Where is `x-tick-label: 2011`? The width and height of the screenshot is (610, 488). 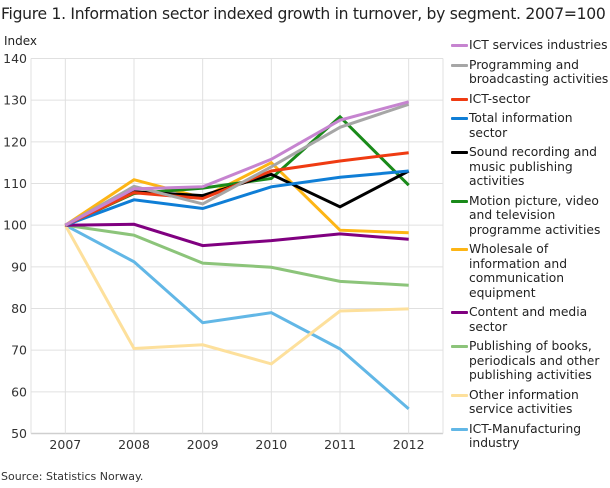 x-tick-label: 2011 is located at coordinates (340, 444).